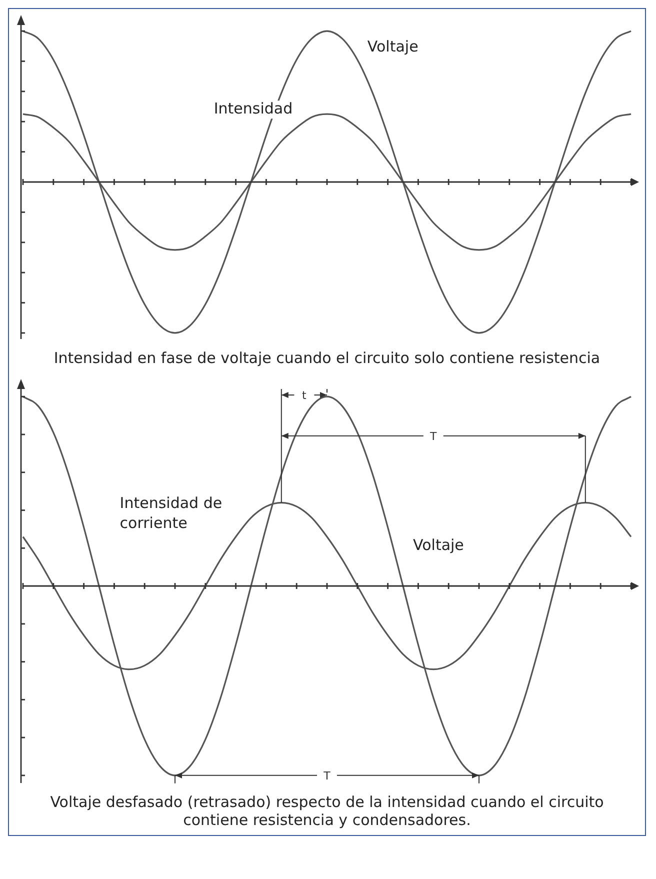 The height and width of the screenshot is (879, 656). What do you see at coordinates (305, 395) in the screenshot?
I see `annotation: t` at bounding box center [305, 395].